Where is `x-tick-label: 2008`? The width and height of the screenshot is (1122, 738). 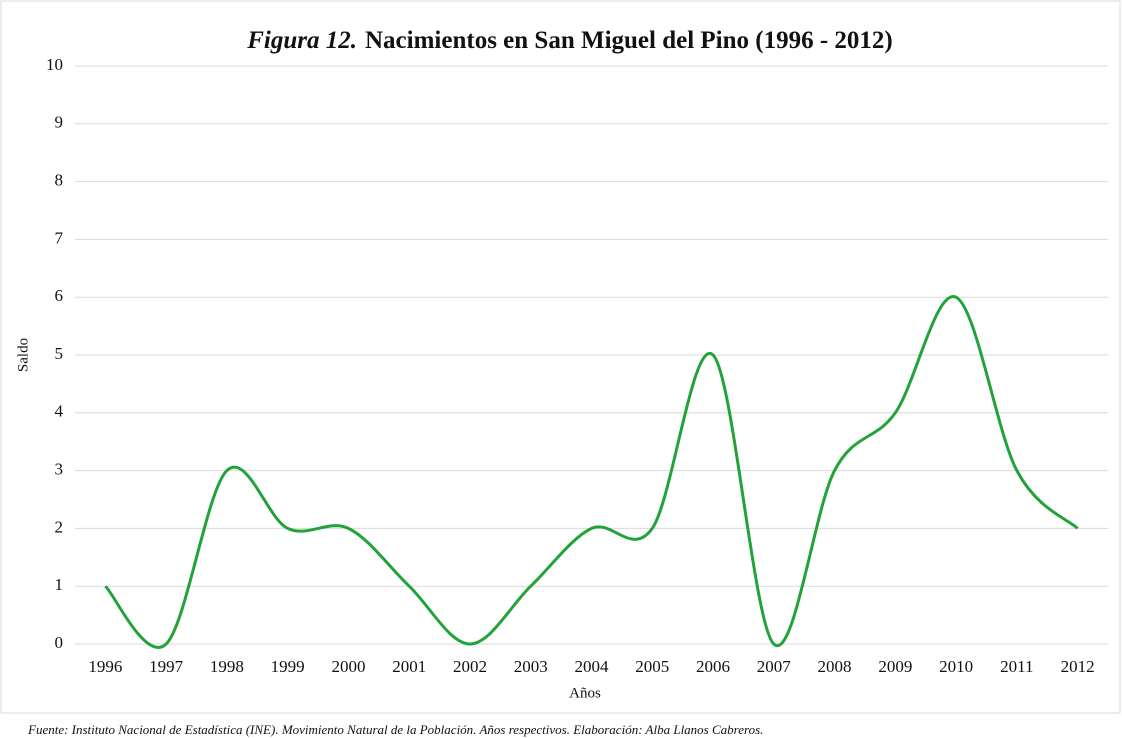 x-tick-label: 2008 is located at coordinates (835, 666).